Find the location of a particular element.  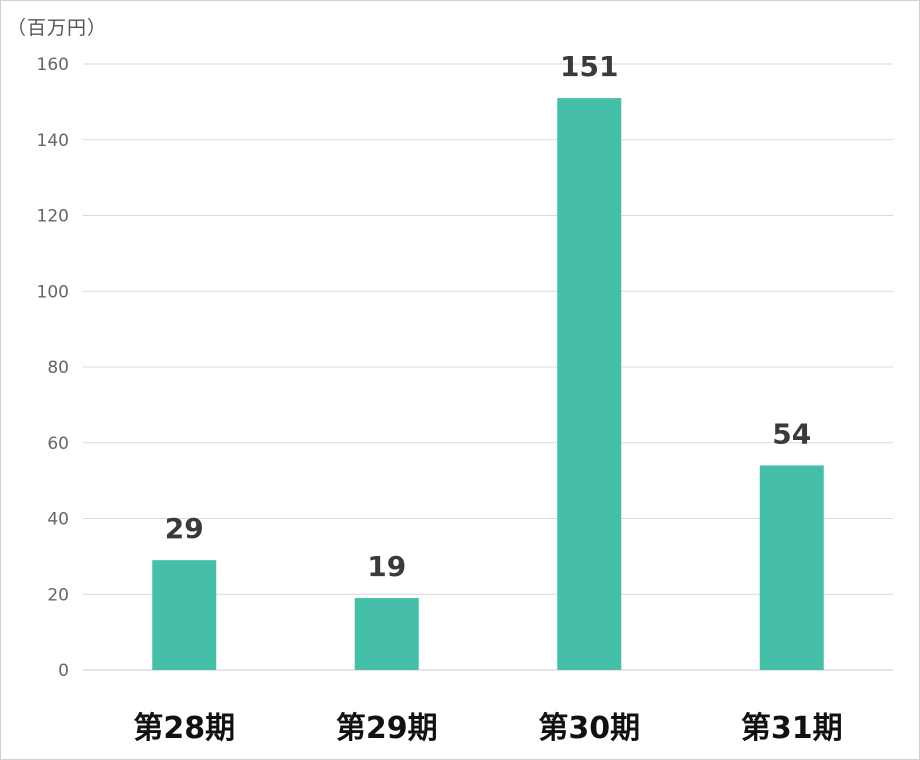

bar-value-label: 19 is located at coordinates (386, 566).